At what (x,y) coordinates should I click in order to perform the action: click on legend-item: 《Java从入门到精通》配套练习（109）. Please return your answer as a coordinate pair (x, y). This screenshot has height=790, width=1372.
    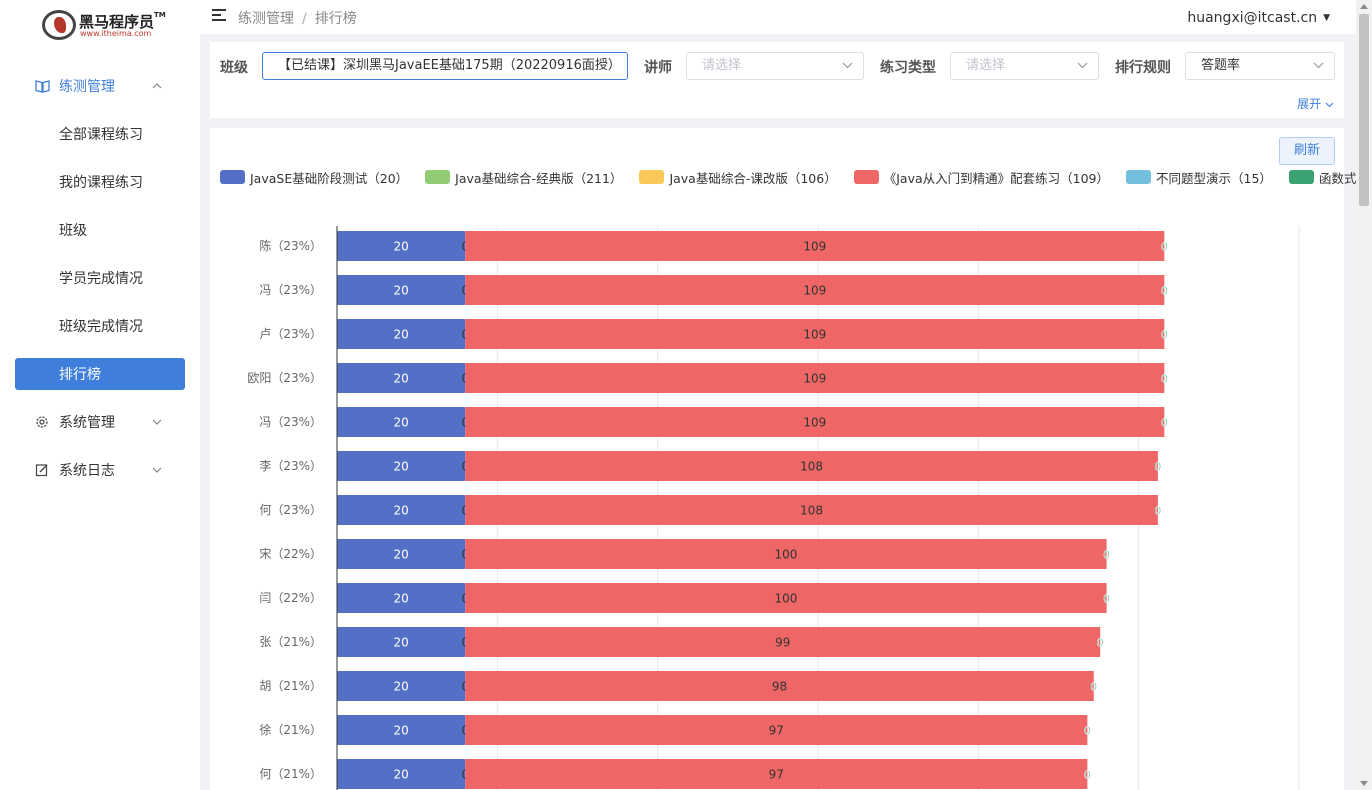
    Looking at the image, I should click on (981, 177).